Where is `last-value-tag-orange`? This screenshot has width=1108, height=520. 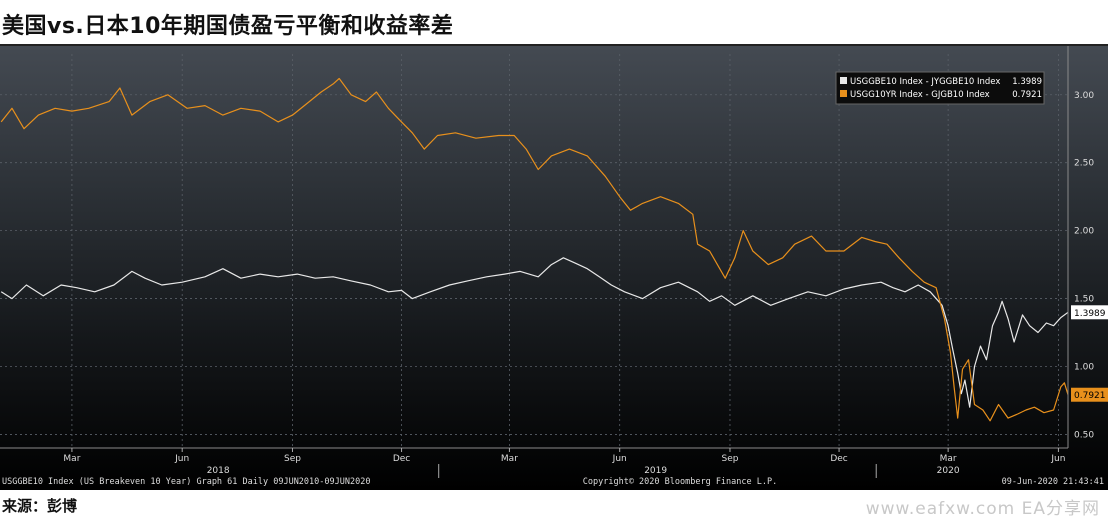
last-value-tag-orange is located at coordinates (1089, 394).